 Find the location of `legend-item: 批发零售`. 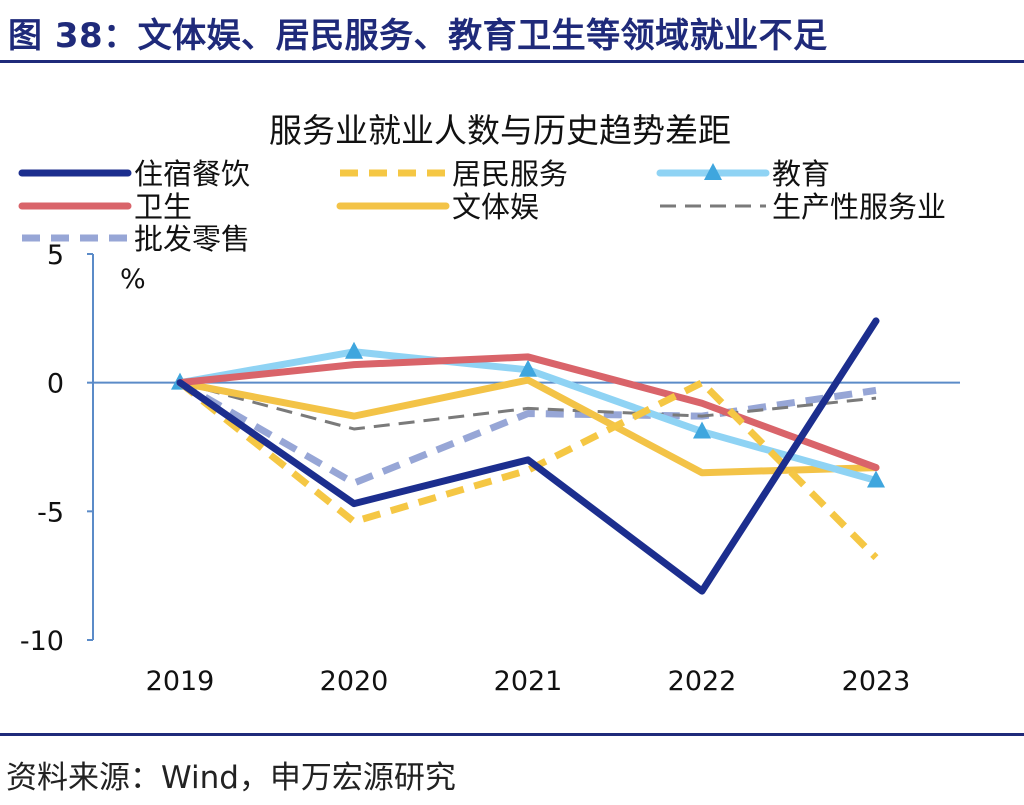

legend-item: 批发零售 is located at coordinates (136, 239).